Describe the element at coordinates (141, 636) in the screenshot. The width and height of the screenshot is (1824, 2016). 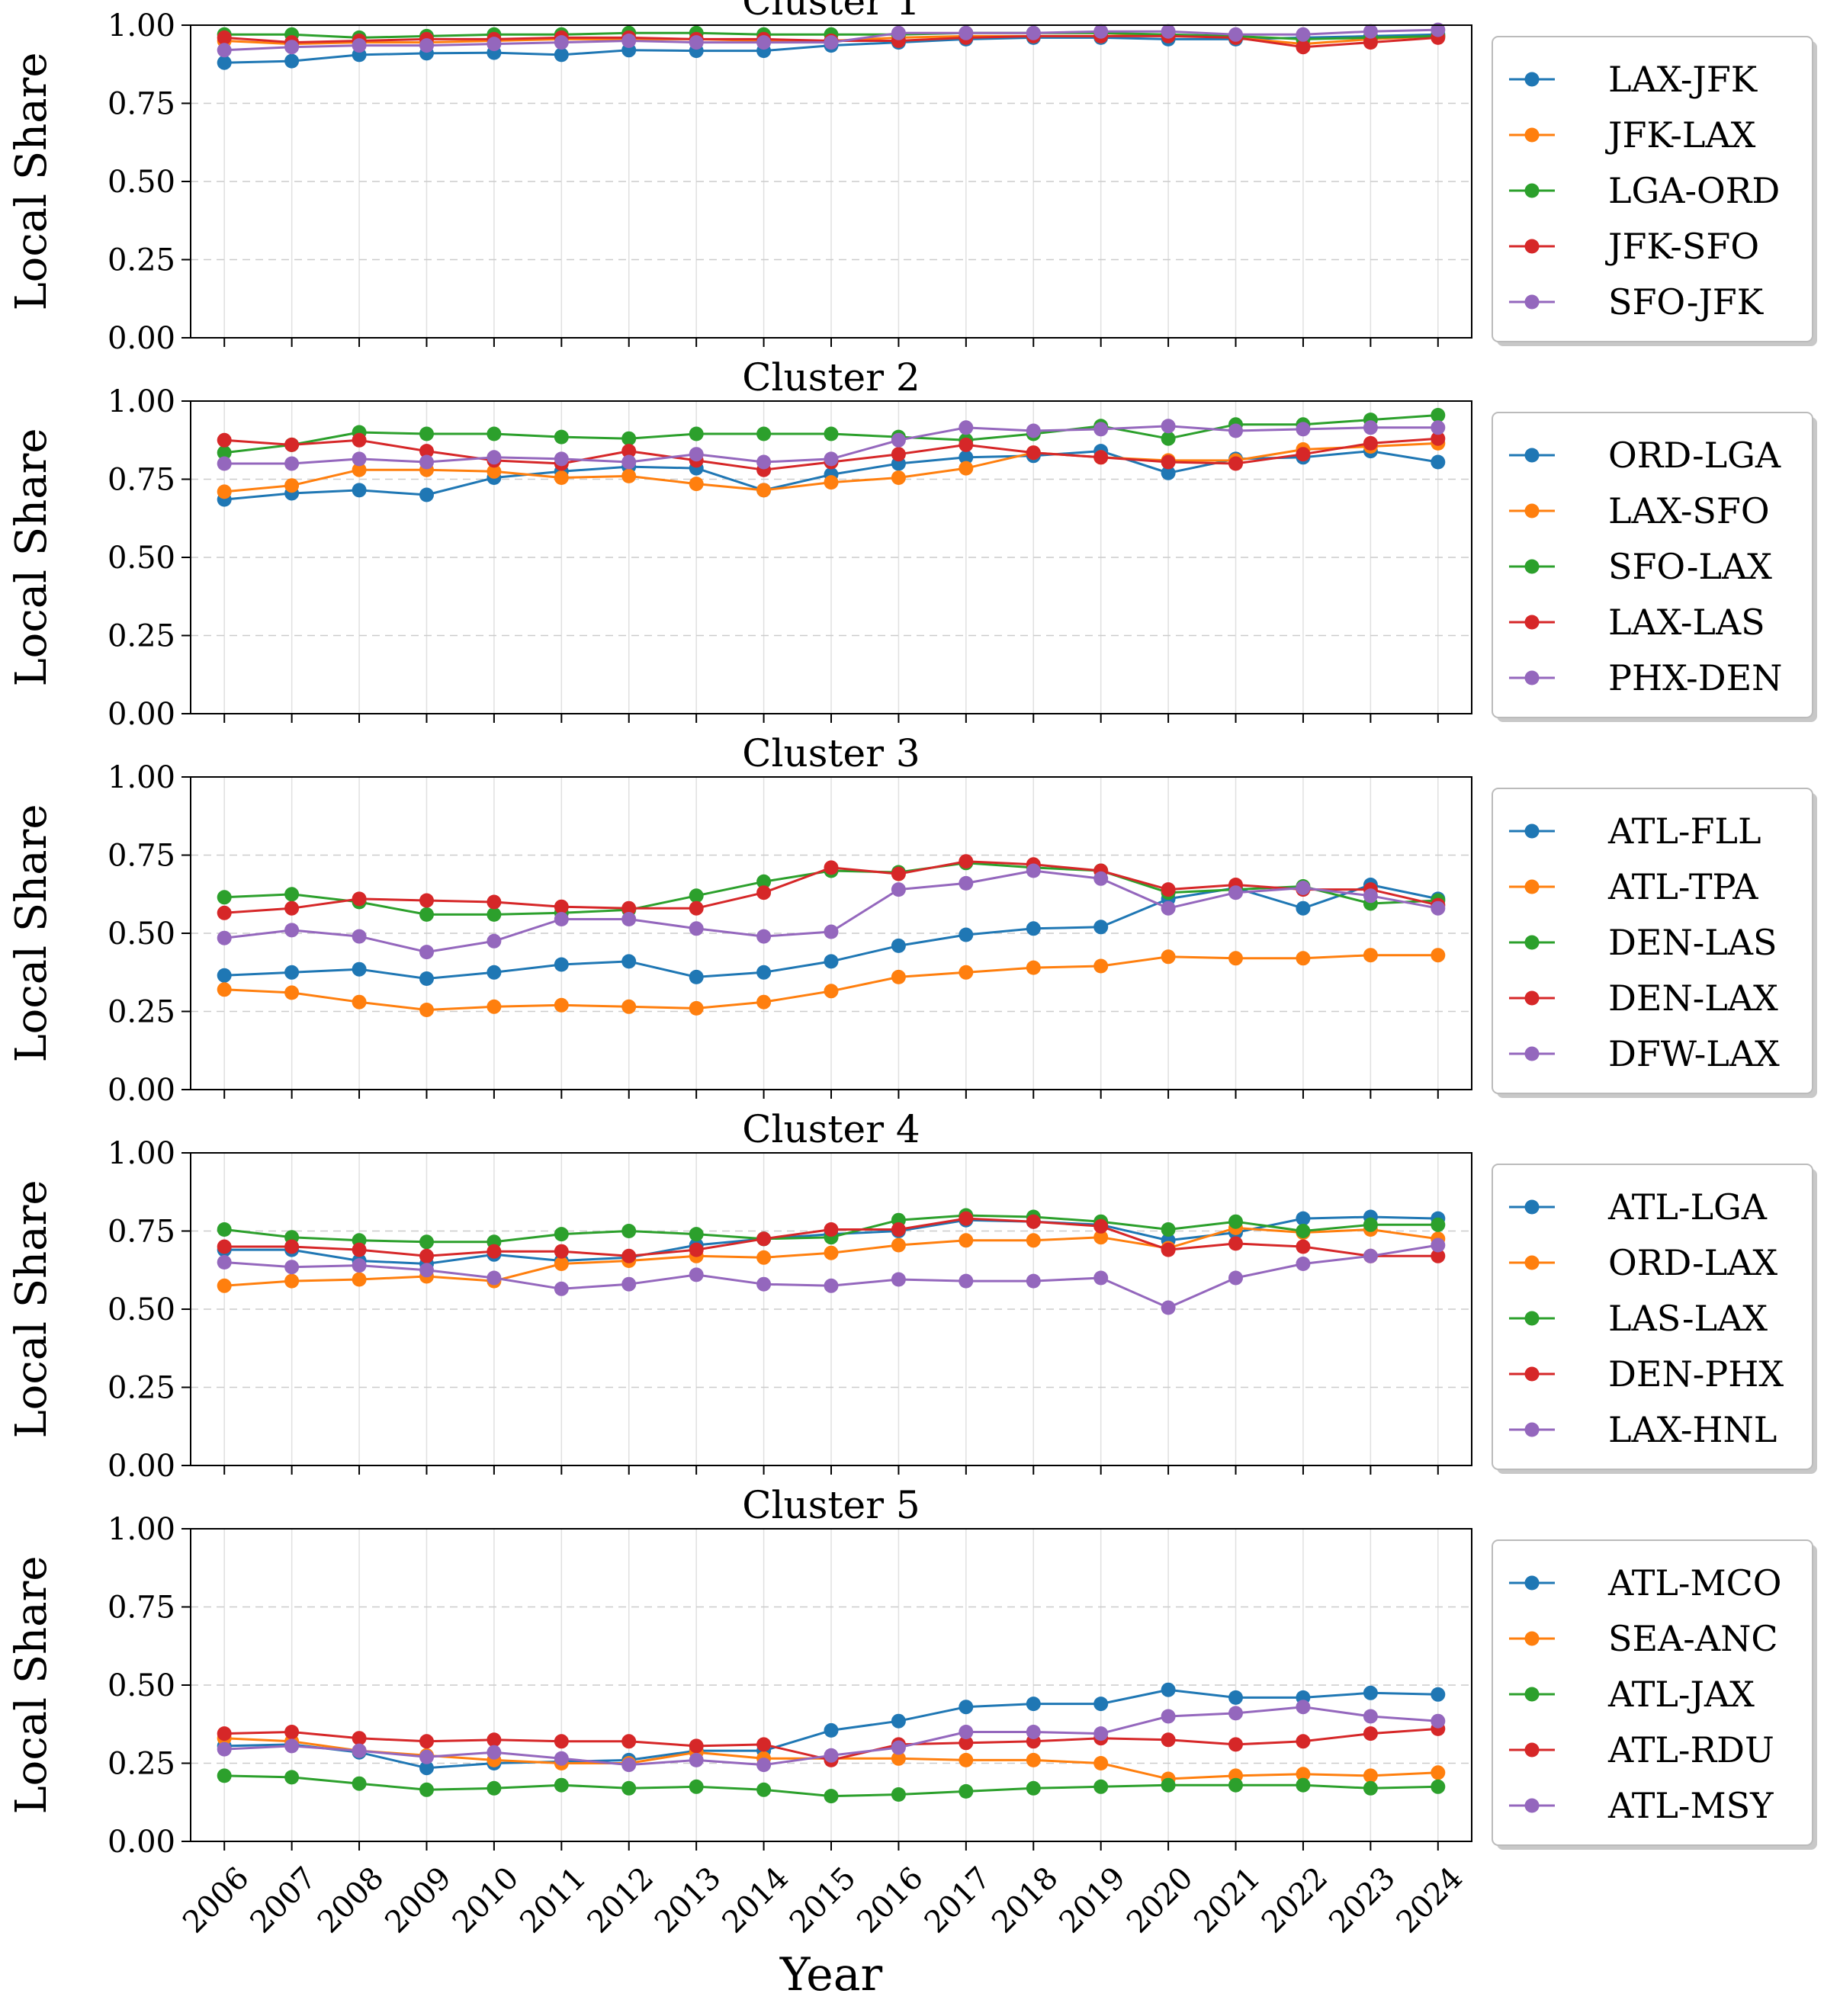
I see `y-tick-label: 0.25` at that location.